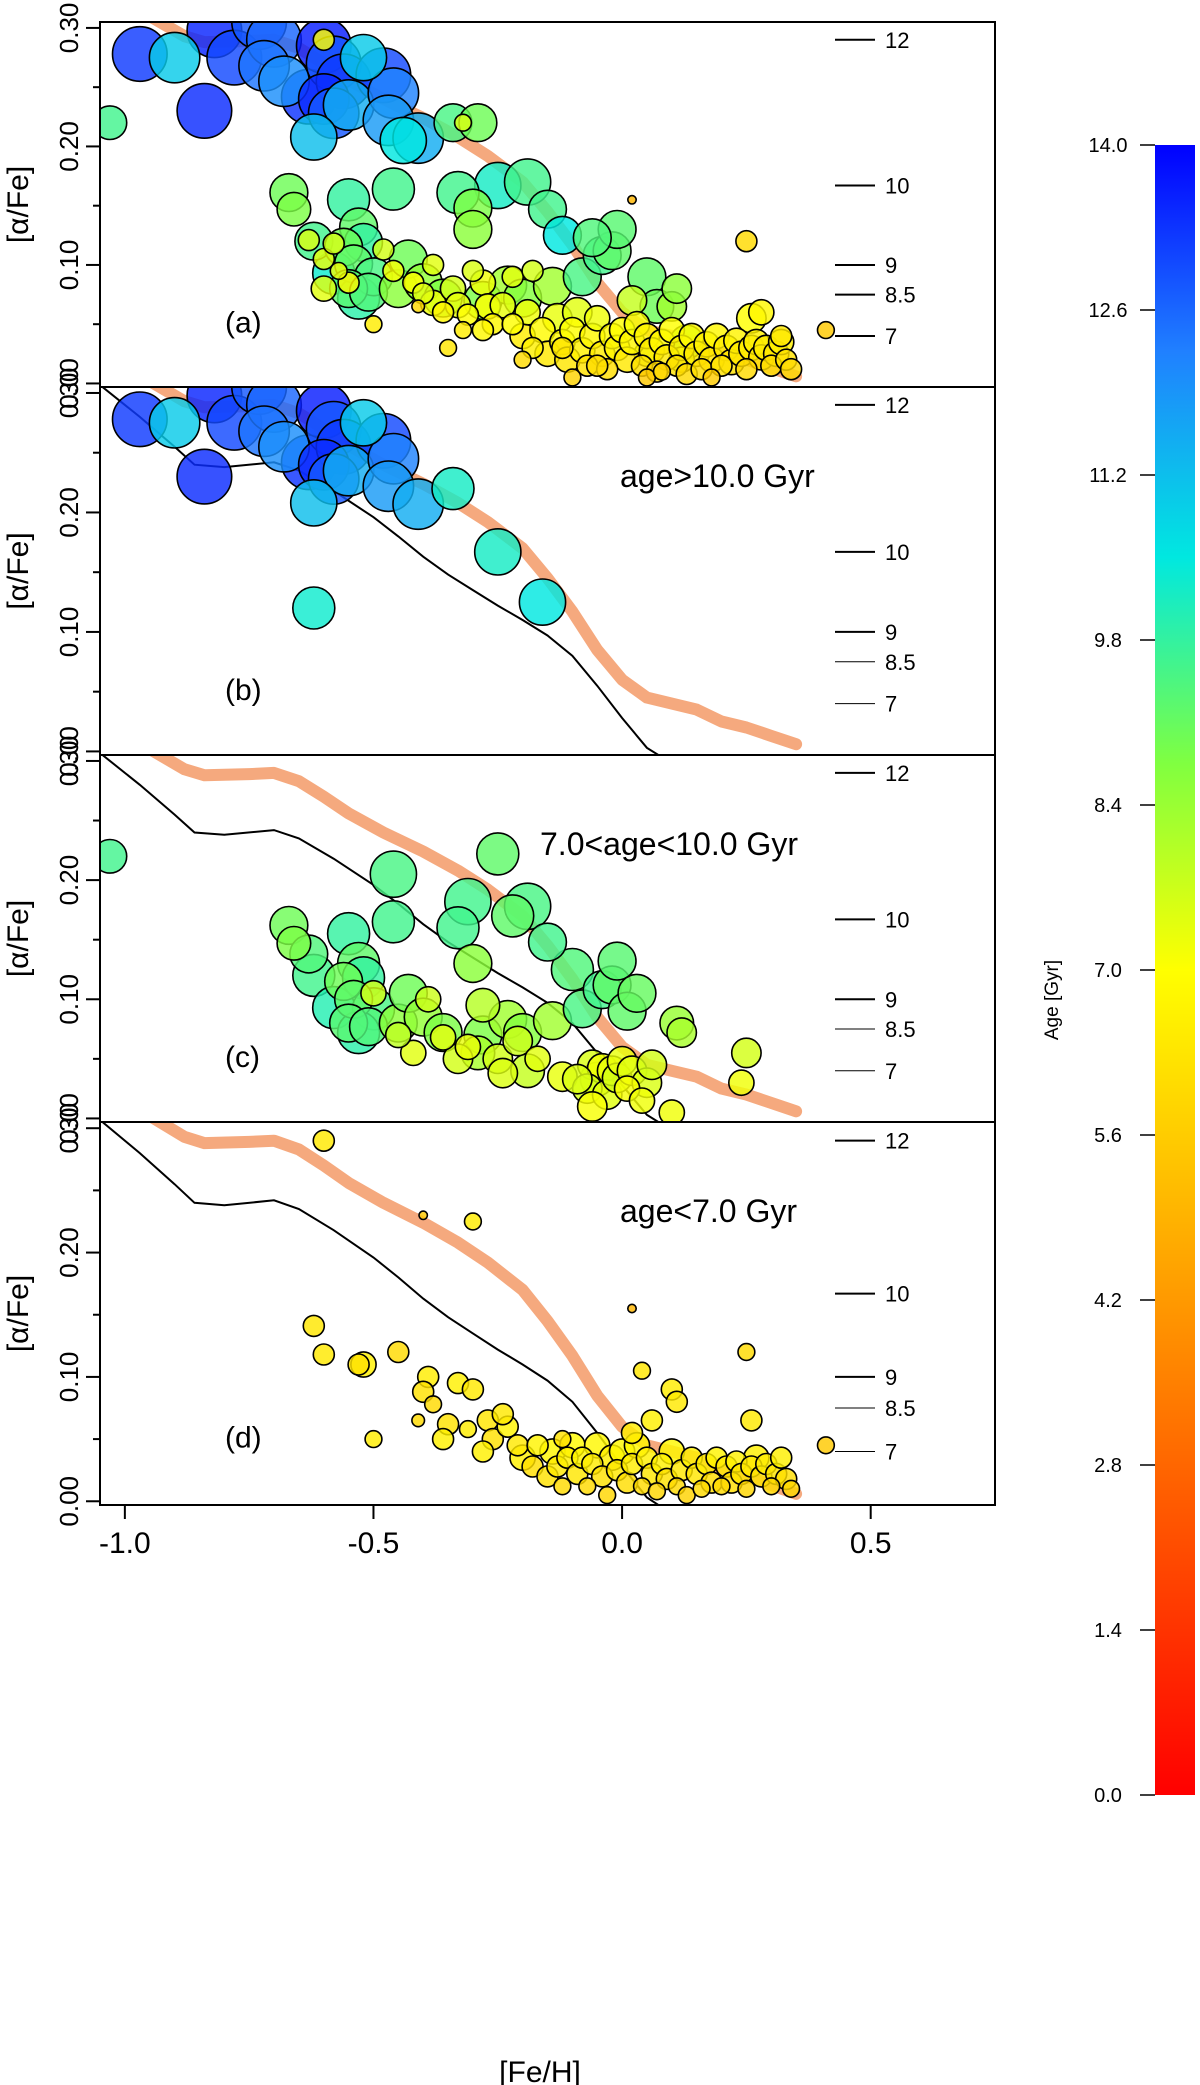 This screenshot has height=2085, width=1200. What do you see at coordinates (891, 999) in the screenshot?
I see `age-marker-label: 9` at bounding box center [891, 999].